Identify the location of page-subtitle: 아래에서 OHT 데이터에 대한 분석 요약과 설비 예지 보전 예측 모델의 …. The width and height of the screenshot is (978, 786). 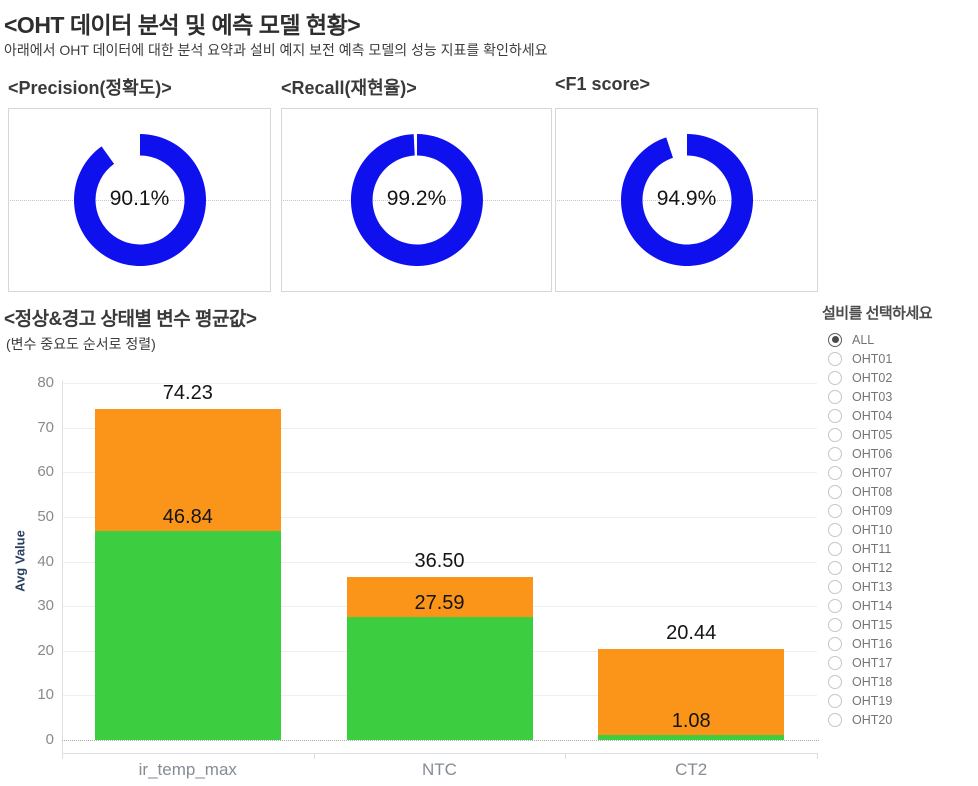
(276, 50).